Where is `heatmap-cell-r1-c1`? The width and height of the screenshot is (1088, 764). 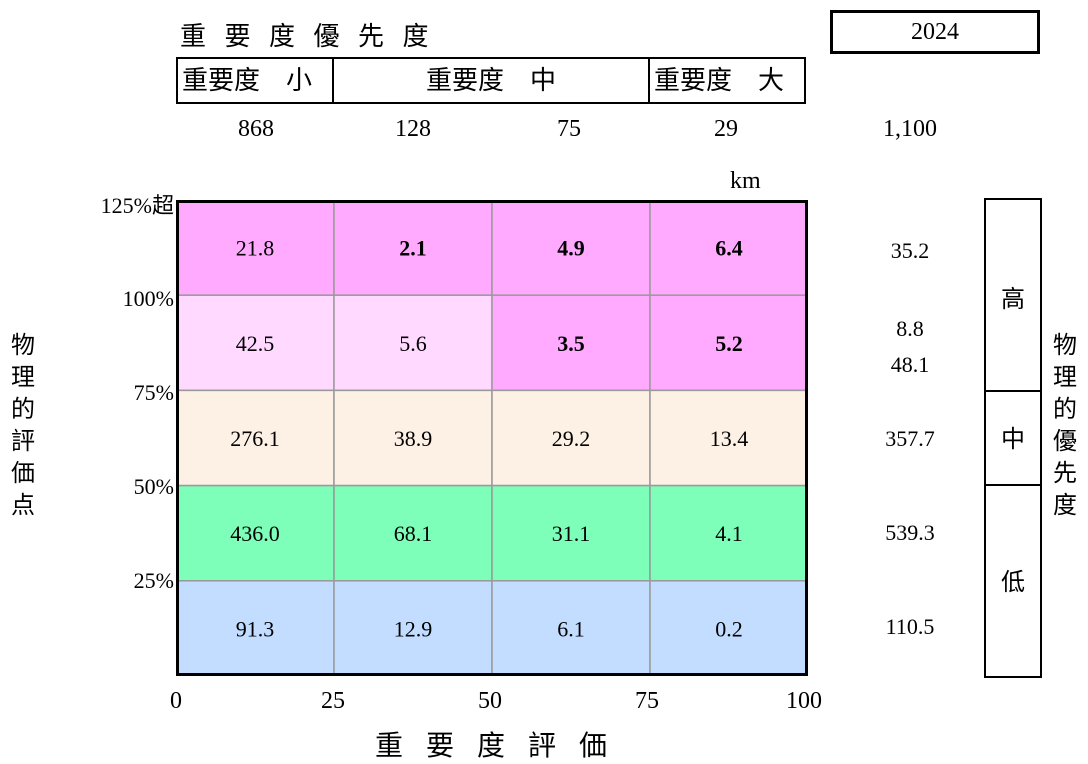
heatmap-cell-r1-c1 is located at coordinates (255, 248).